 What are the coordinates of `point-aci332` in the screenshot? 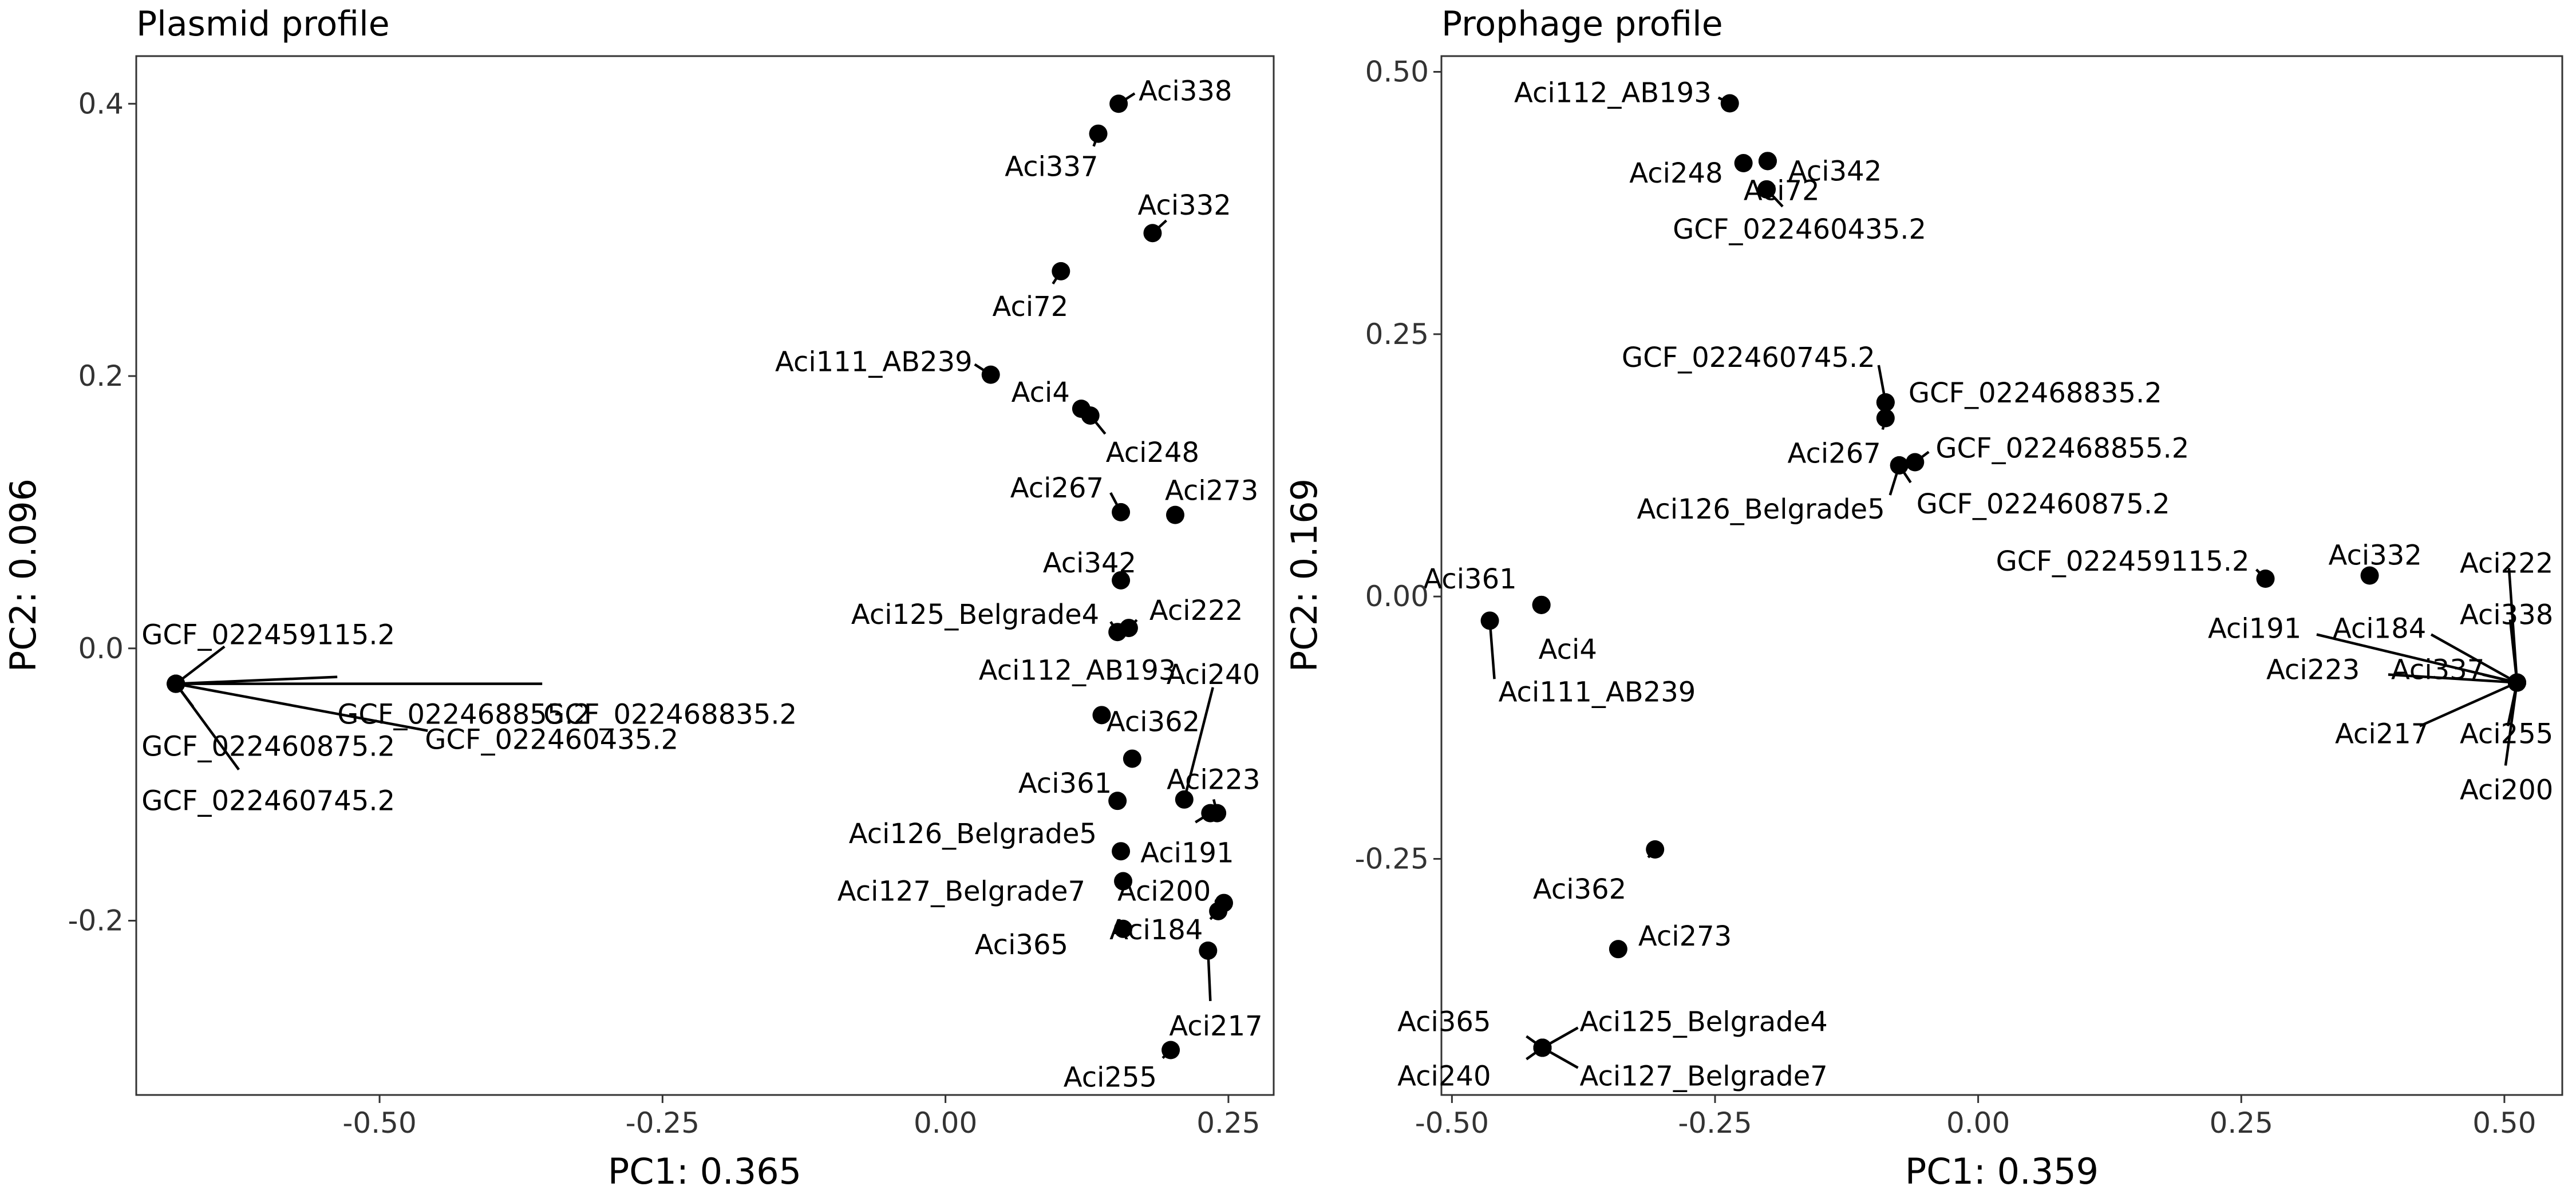 It's located at (2369, 576).